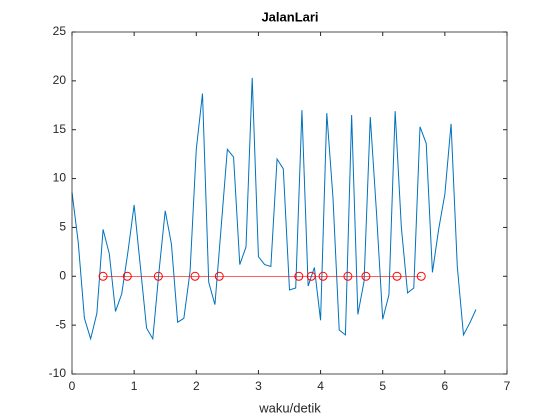 This screenshot has width=560, height=420. Describe the element at coordinates (72, 386) in the screenshot. I see `x-tick-label: 0` at that location.